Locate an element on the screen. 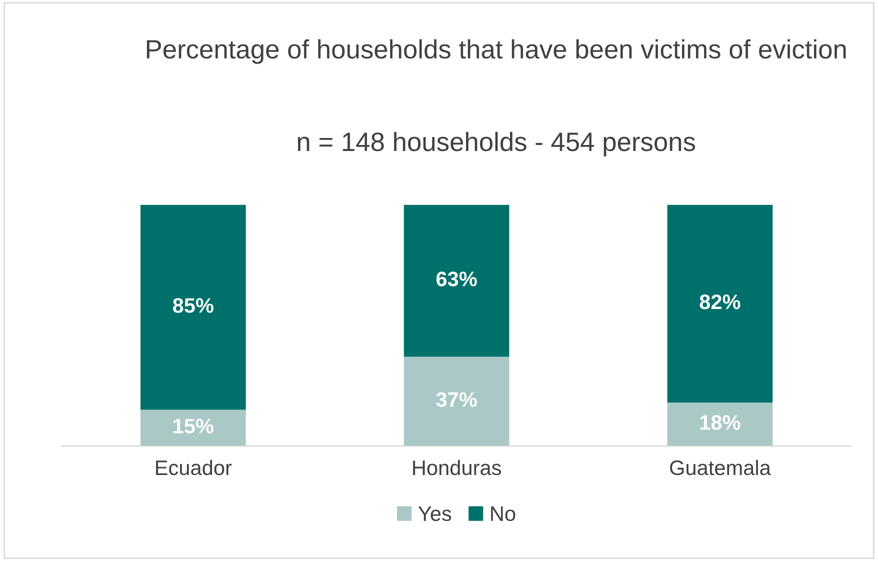 Image resolution: width=878 pixels, height=561 pixels. x-tick-label: Honduras is located at coordinates (457, 468).